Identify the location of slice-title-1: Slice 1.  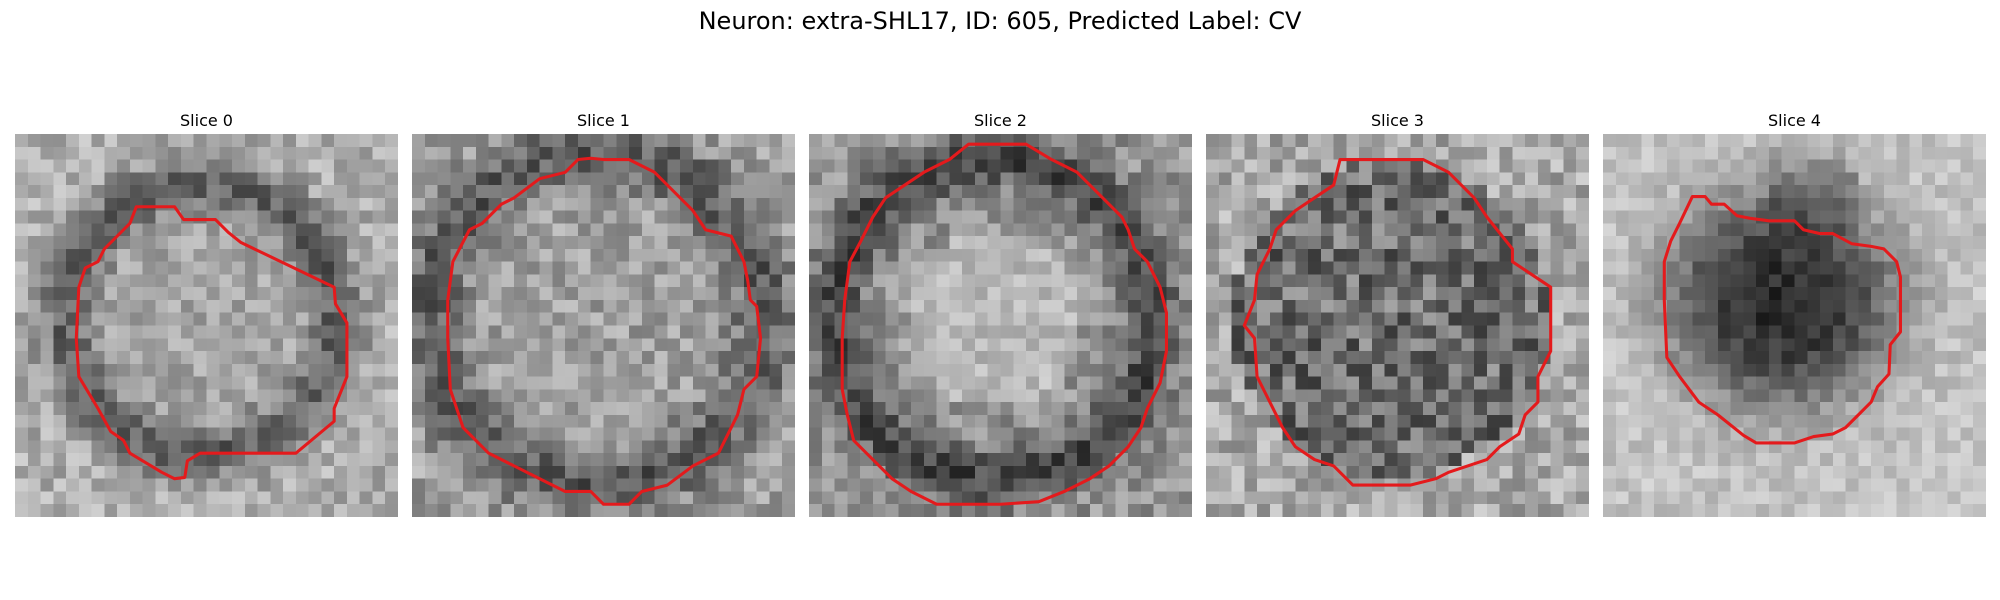
(603, 120).